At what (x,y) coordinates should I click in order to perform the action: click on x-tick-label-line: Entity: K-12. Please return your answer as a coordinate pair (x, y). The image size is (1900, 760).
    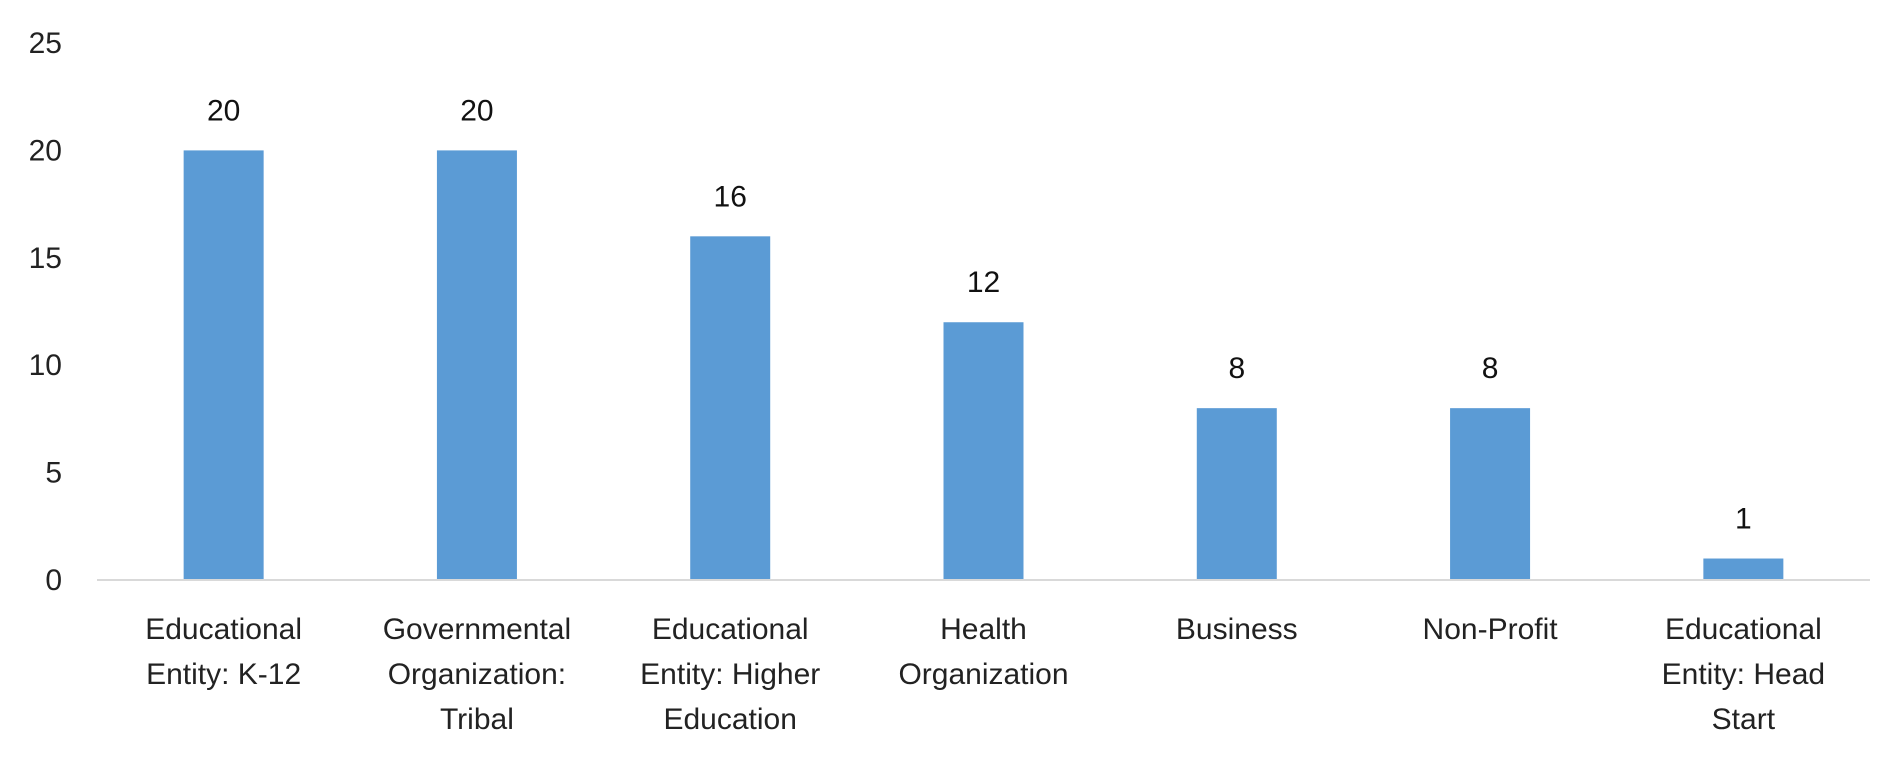
    Looking at the image, I should click on (223, 674).